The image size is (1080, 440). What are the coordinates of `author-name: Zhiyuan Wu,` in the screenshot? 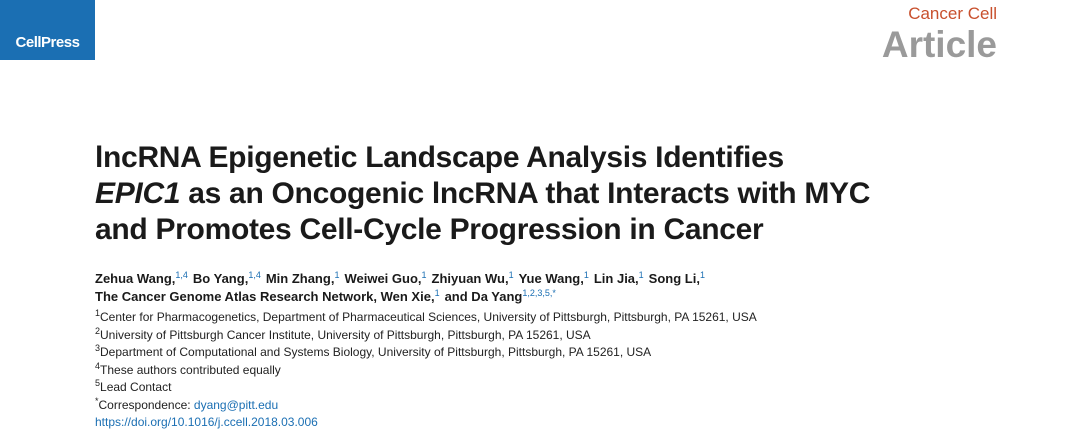 It's located at (470, 278).